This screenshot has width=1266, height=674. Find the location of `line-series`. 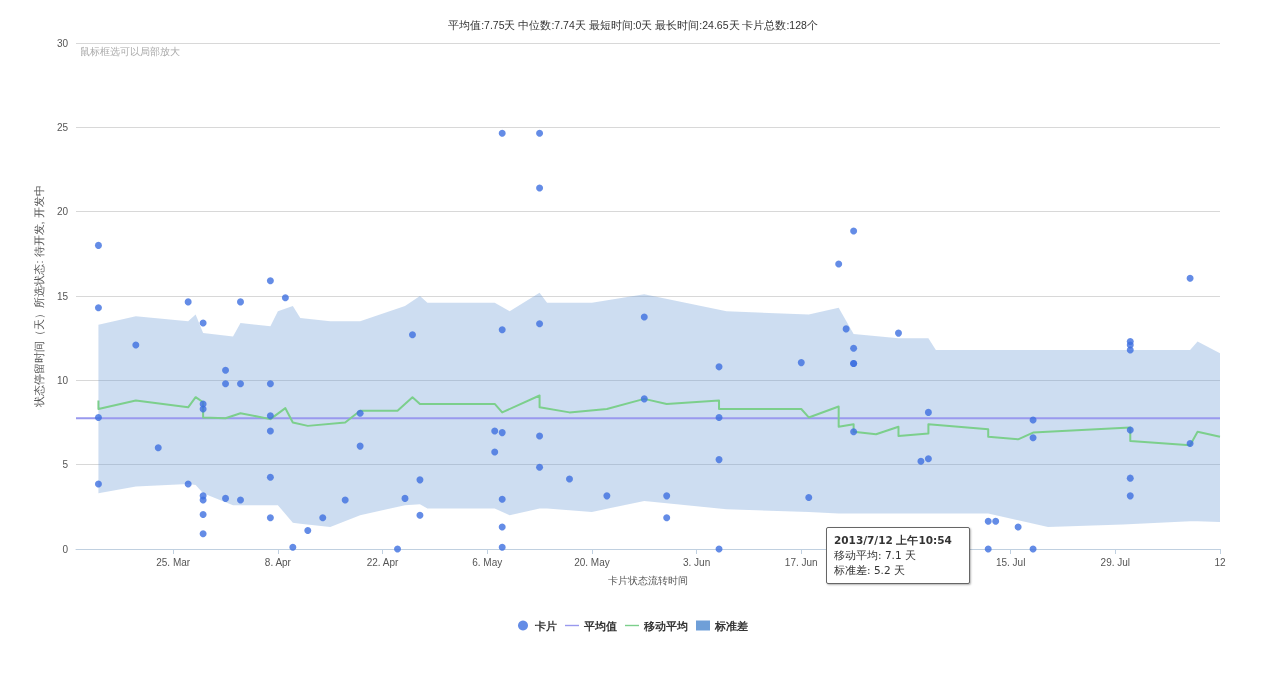

line-series is located at coordinates (659, 420).